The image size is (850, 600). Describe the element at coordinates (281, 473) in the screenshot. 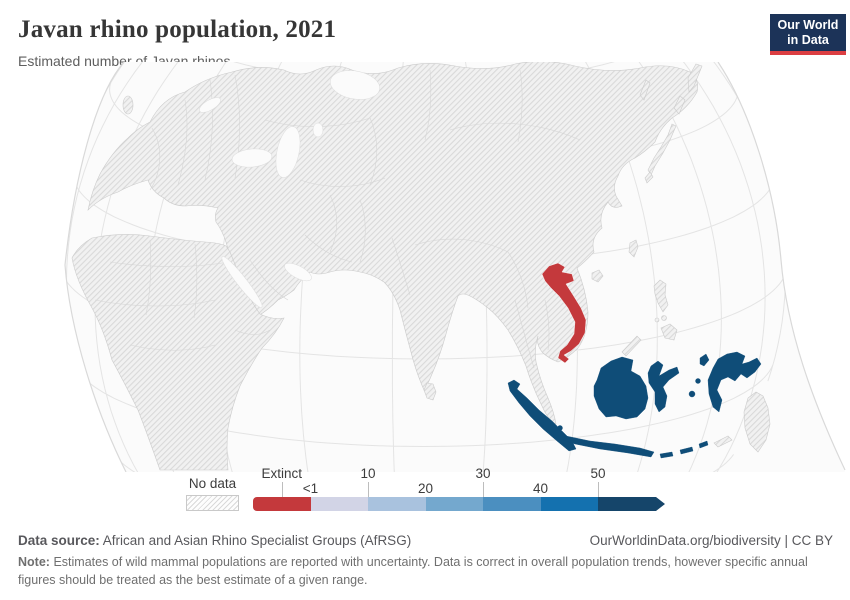

I see `scale-tick-label: Extinct` at that location.